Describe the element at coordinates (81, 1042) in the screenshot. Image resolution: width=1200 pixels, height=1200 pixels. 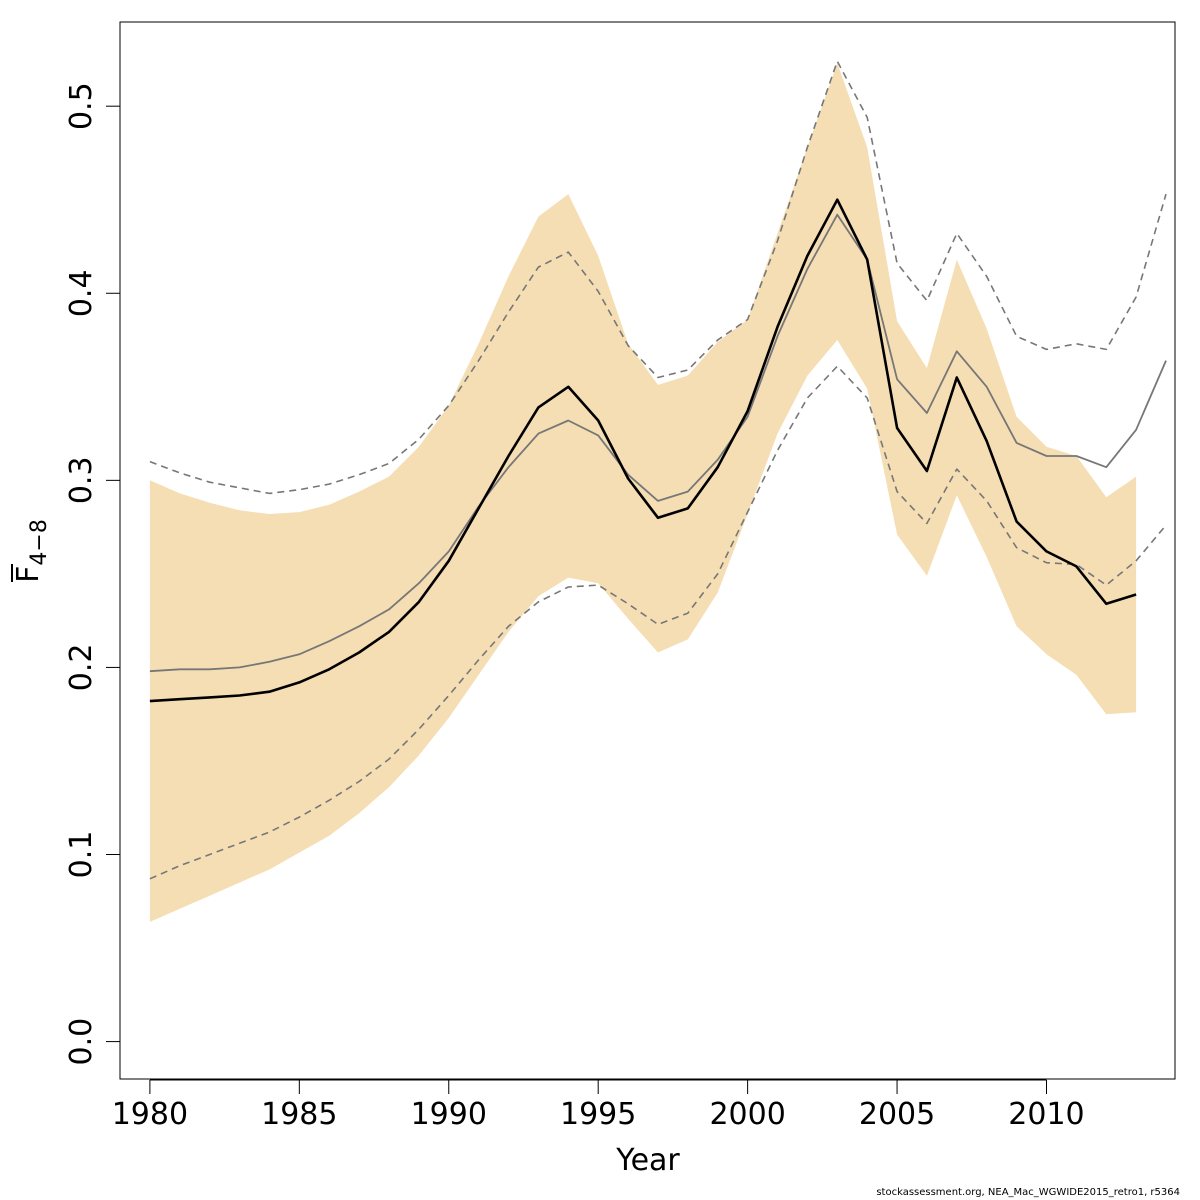
I see `y-tick-label: 0.0` at that location.